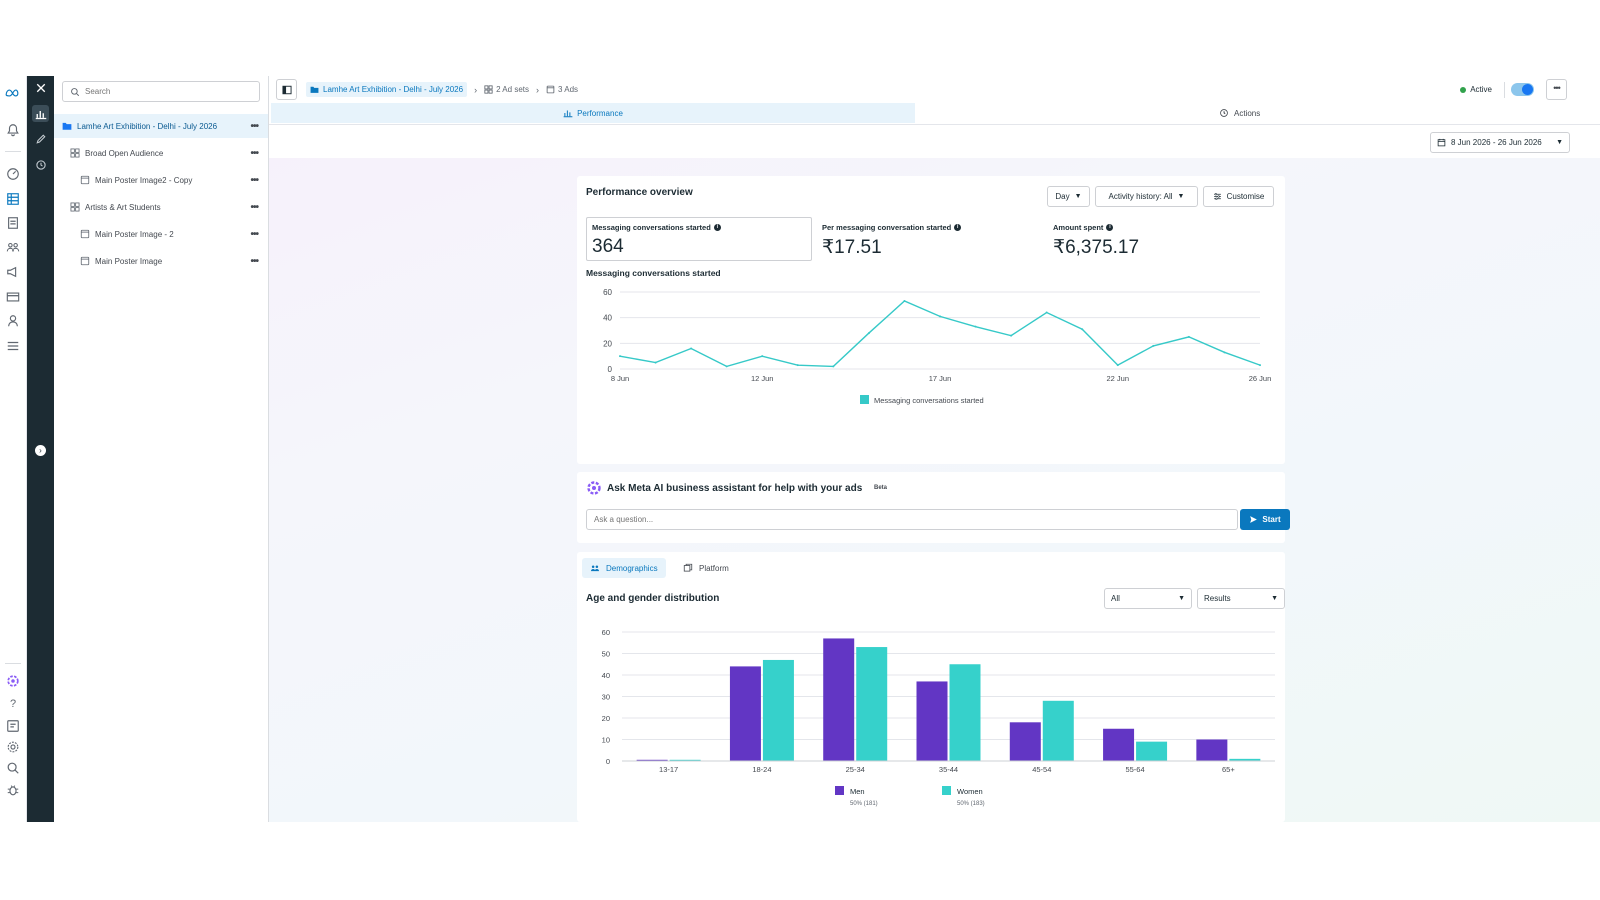 The height and width of the screenshot is (900, 1600). Describe the element at coordinates (912, 519) in the screenshot. I see `ai-question-input` at that location.